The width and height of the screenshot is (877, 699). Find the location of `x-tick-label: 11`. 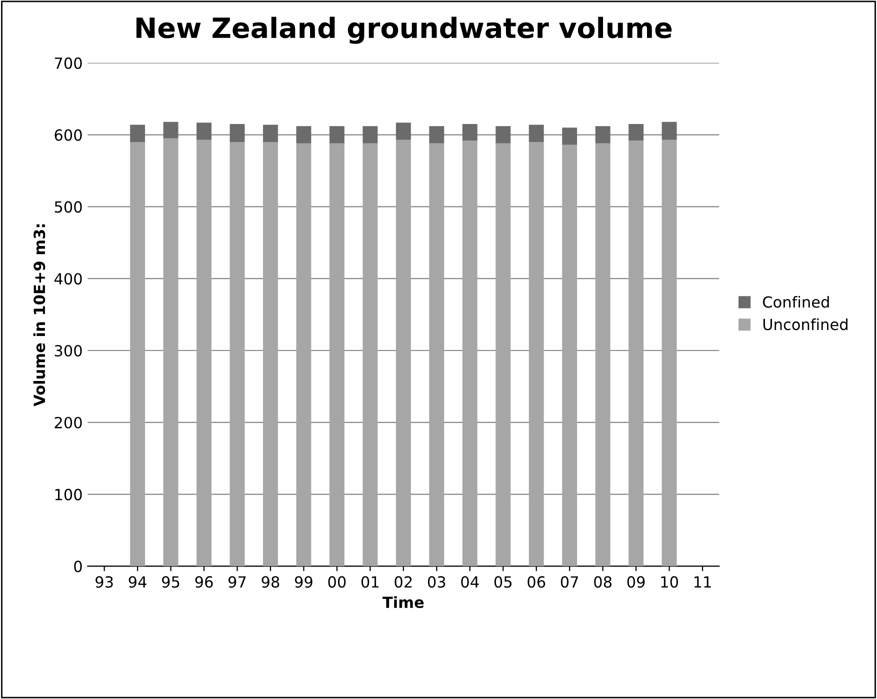

x-tick-label: 11 is located at coordinates (702, 582).